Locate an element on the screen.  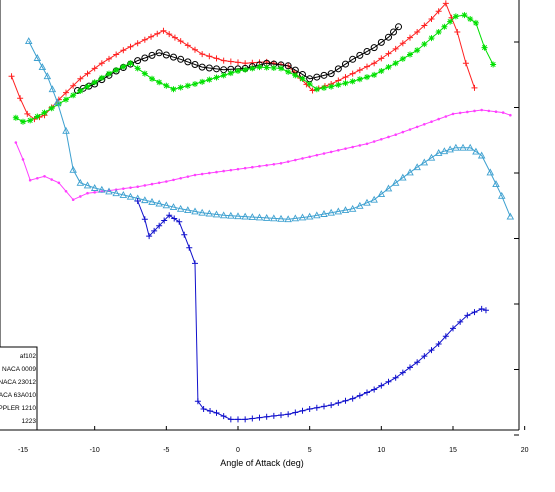
legend-entry: NACA 23012 is located at coordinates (18, 382).